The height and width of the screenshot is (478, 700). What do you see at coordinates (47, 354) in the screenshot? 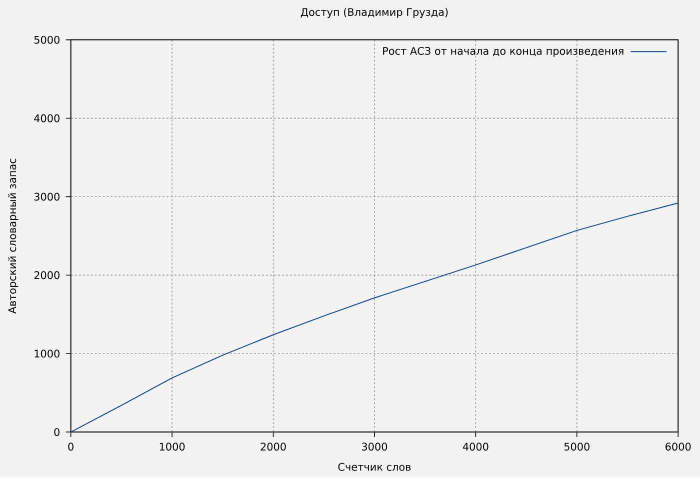
I see `y-tick-label: 1000` at bounding box center [47, 354].